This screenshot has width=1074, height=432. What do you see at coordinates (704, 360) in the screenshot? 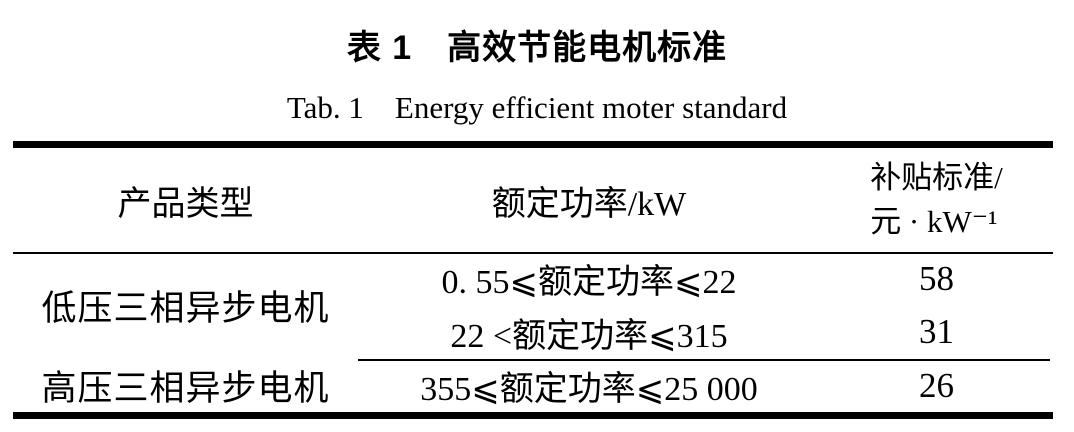
I see `row-group-separator-rule` at bounding box center [704, 360].